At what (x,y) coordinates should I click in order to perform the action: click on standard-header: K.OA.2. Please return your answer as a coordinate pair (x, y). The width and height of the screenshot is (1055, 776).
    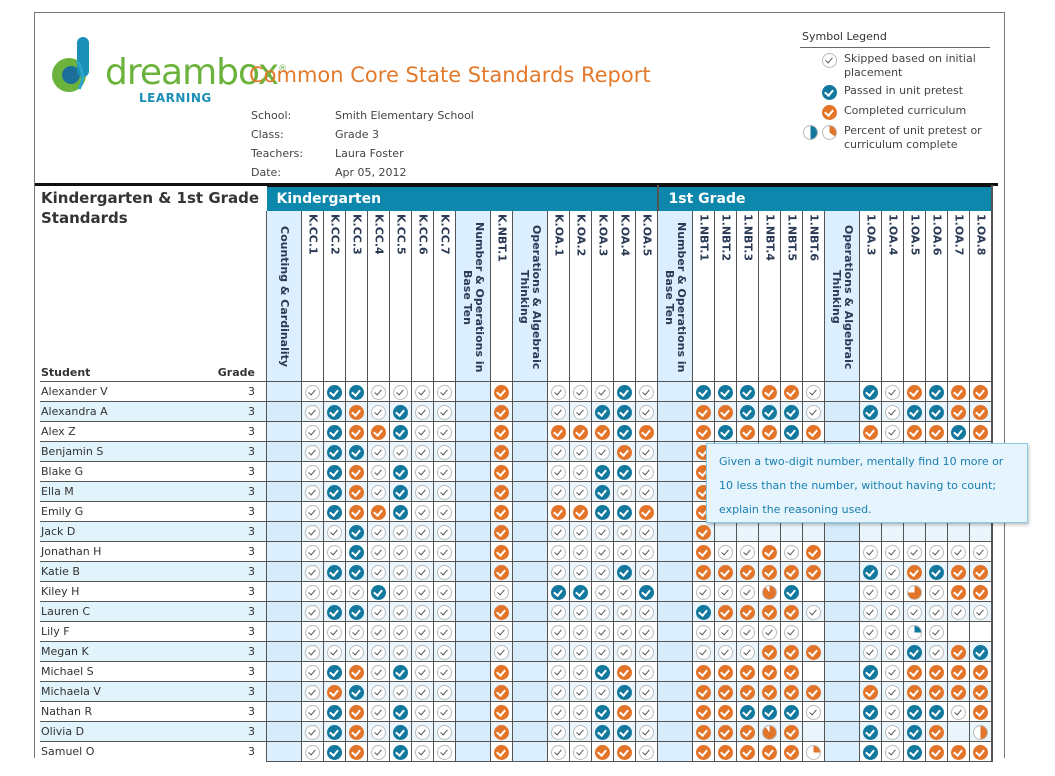
    Looking at the image, I should click on (580, 296).